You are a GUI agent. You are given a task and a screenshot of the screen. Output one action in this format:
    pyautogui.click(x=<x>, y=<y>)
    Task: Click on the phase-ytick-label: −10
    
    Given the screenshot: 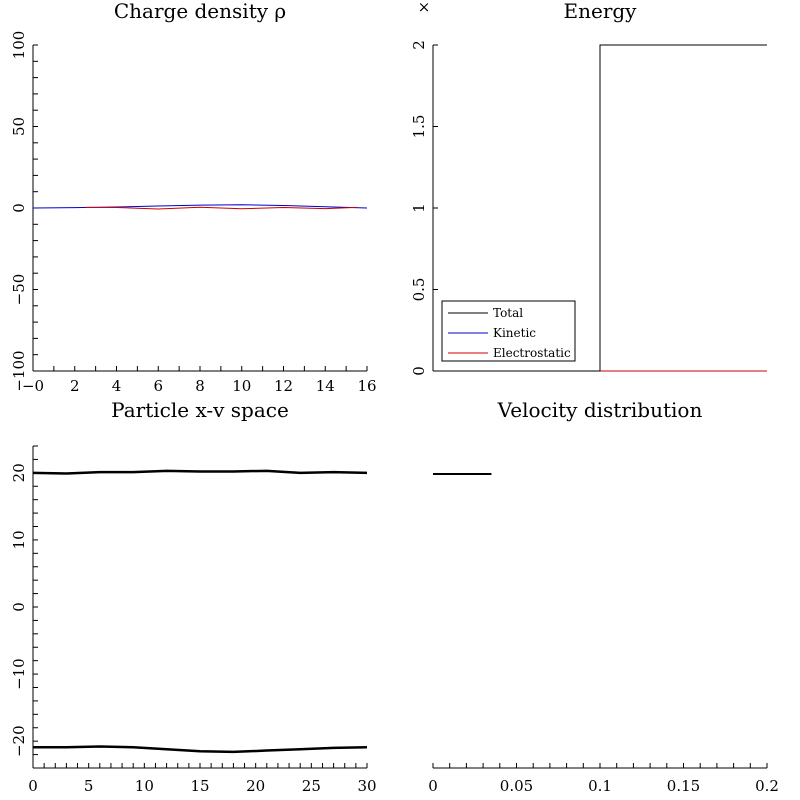 What is the action you would take?
    pyautogui.click(x=19, y=674)
    